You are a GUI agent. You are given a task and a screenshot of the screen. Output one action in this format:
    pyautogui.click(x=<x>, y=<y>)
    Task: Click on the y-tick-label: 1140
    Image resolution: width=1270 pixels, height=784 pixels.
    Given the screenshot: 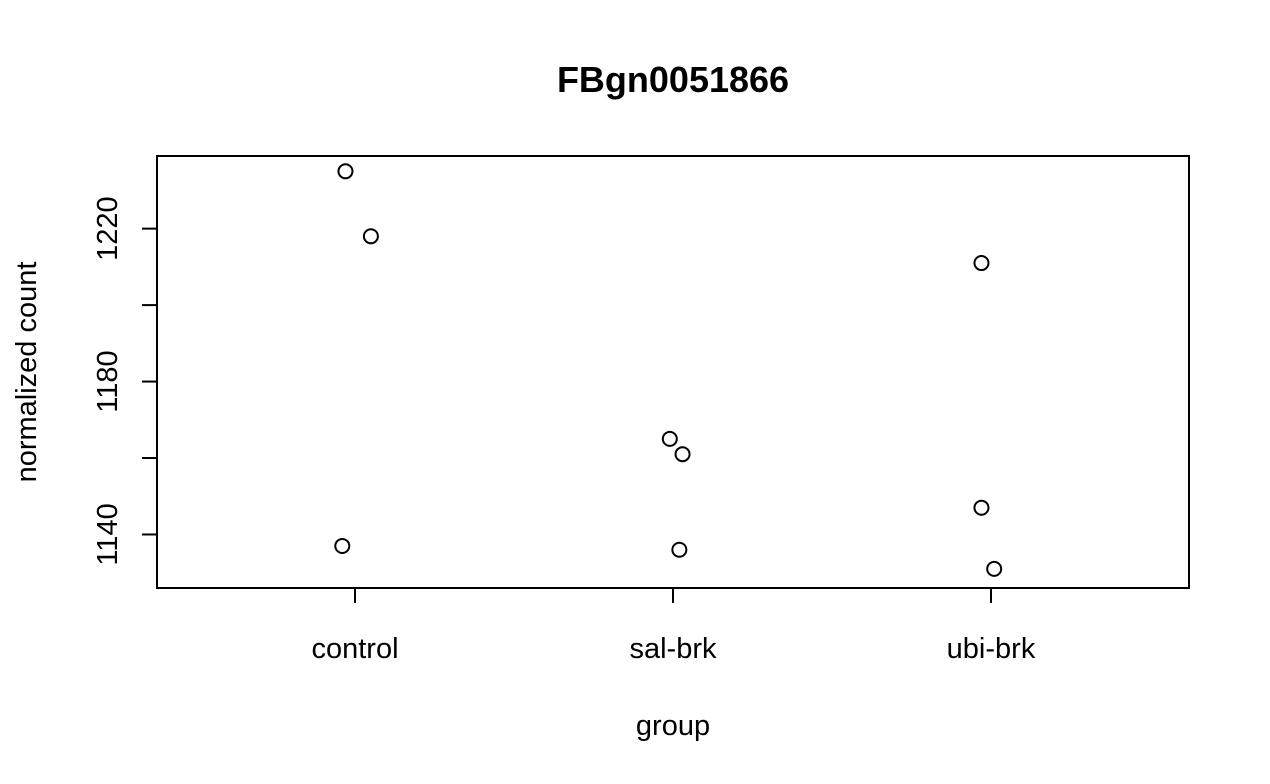 What is the action you would take?
    pyautogui.click(x=108, y=534)
    